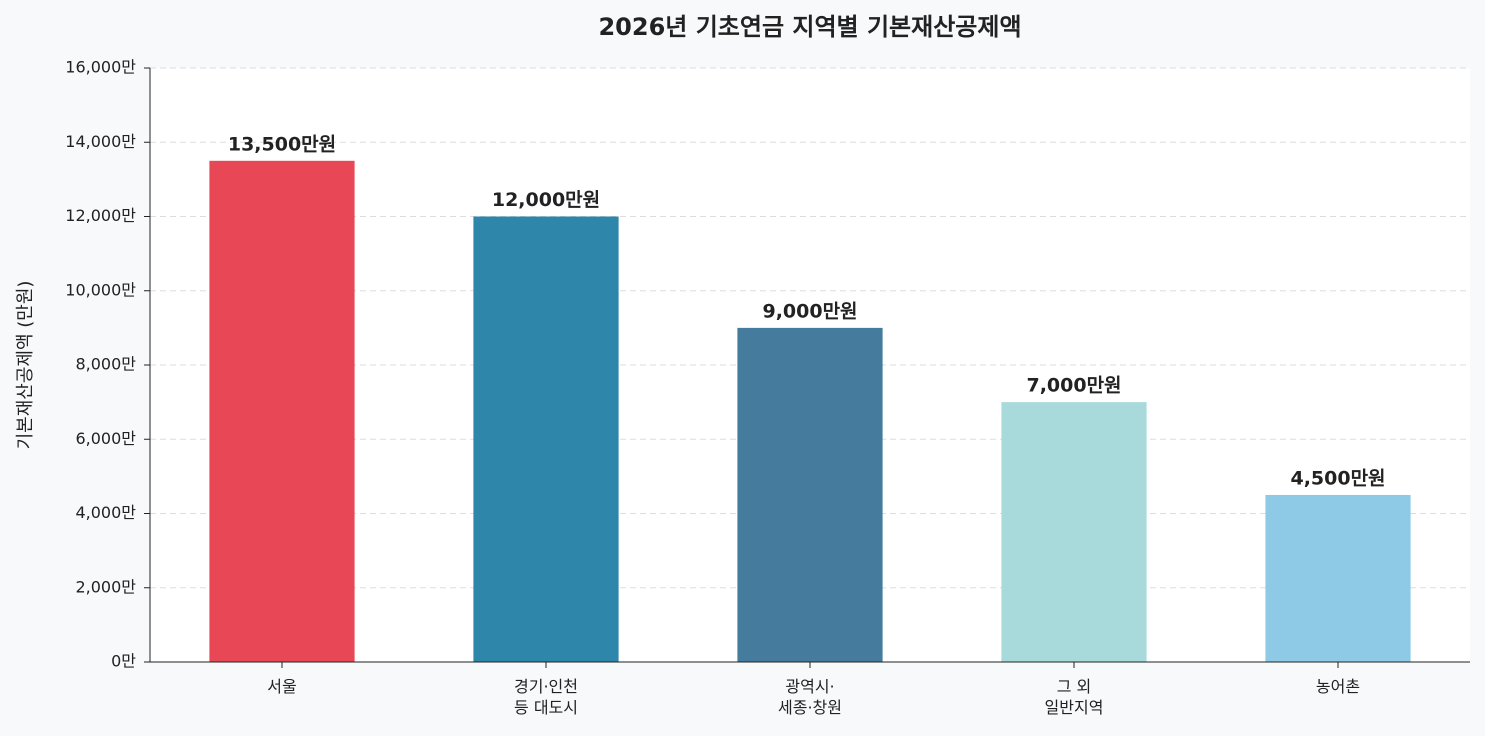 This screenshot has width=1485, height=736. Describe the element at coordinates (546, 200) in the screenshot. I see `value-label: 12,000만원` at that location.